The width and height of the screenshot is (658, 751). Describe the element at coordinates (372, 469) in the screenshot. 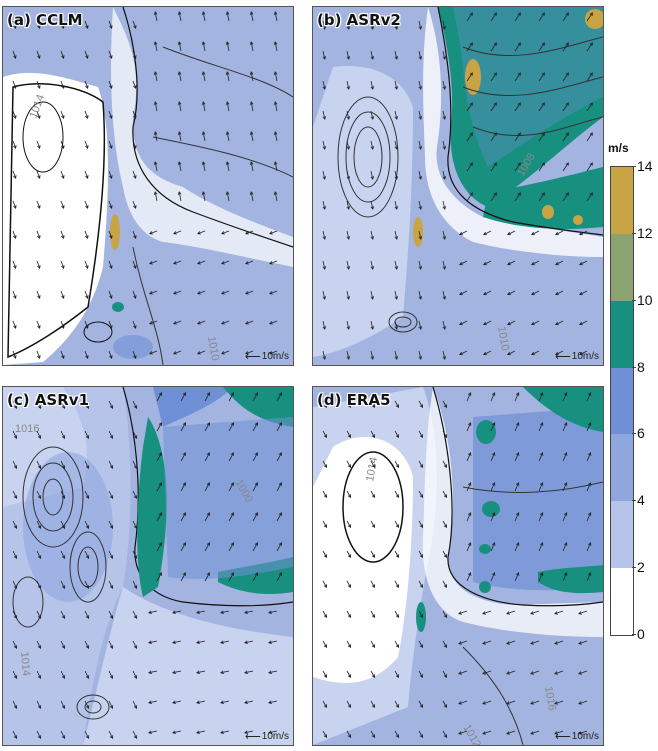

I see `contour-label: 1014` at that location.